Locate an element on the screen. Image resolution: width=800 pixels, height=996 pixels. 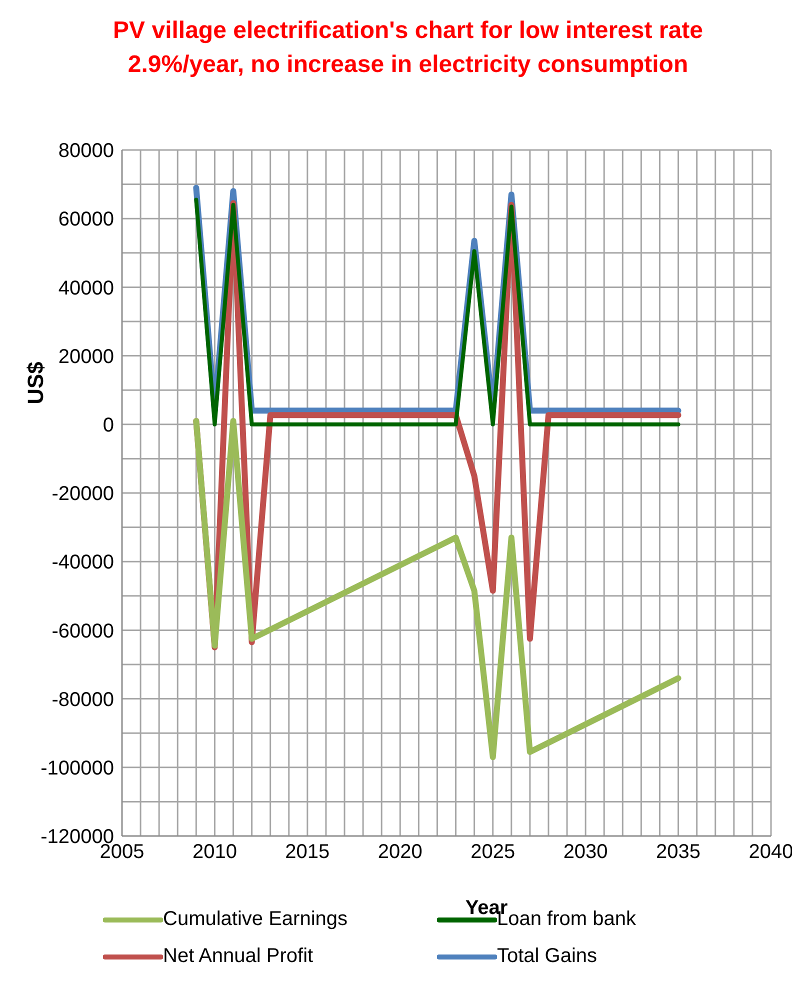
y-tick-label: 0 is located at coordinates (108, 425).